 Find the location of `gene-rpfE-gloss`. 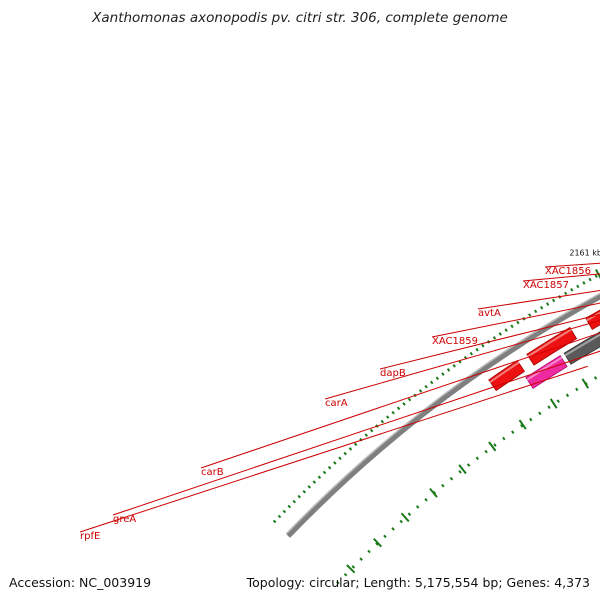

gene-rpfE-gloss is located at coordinates (544, 369).